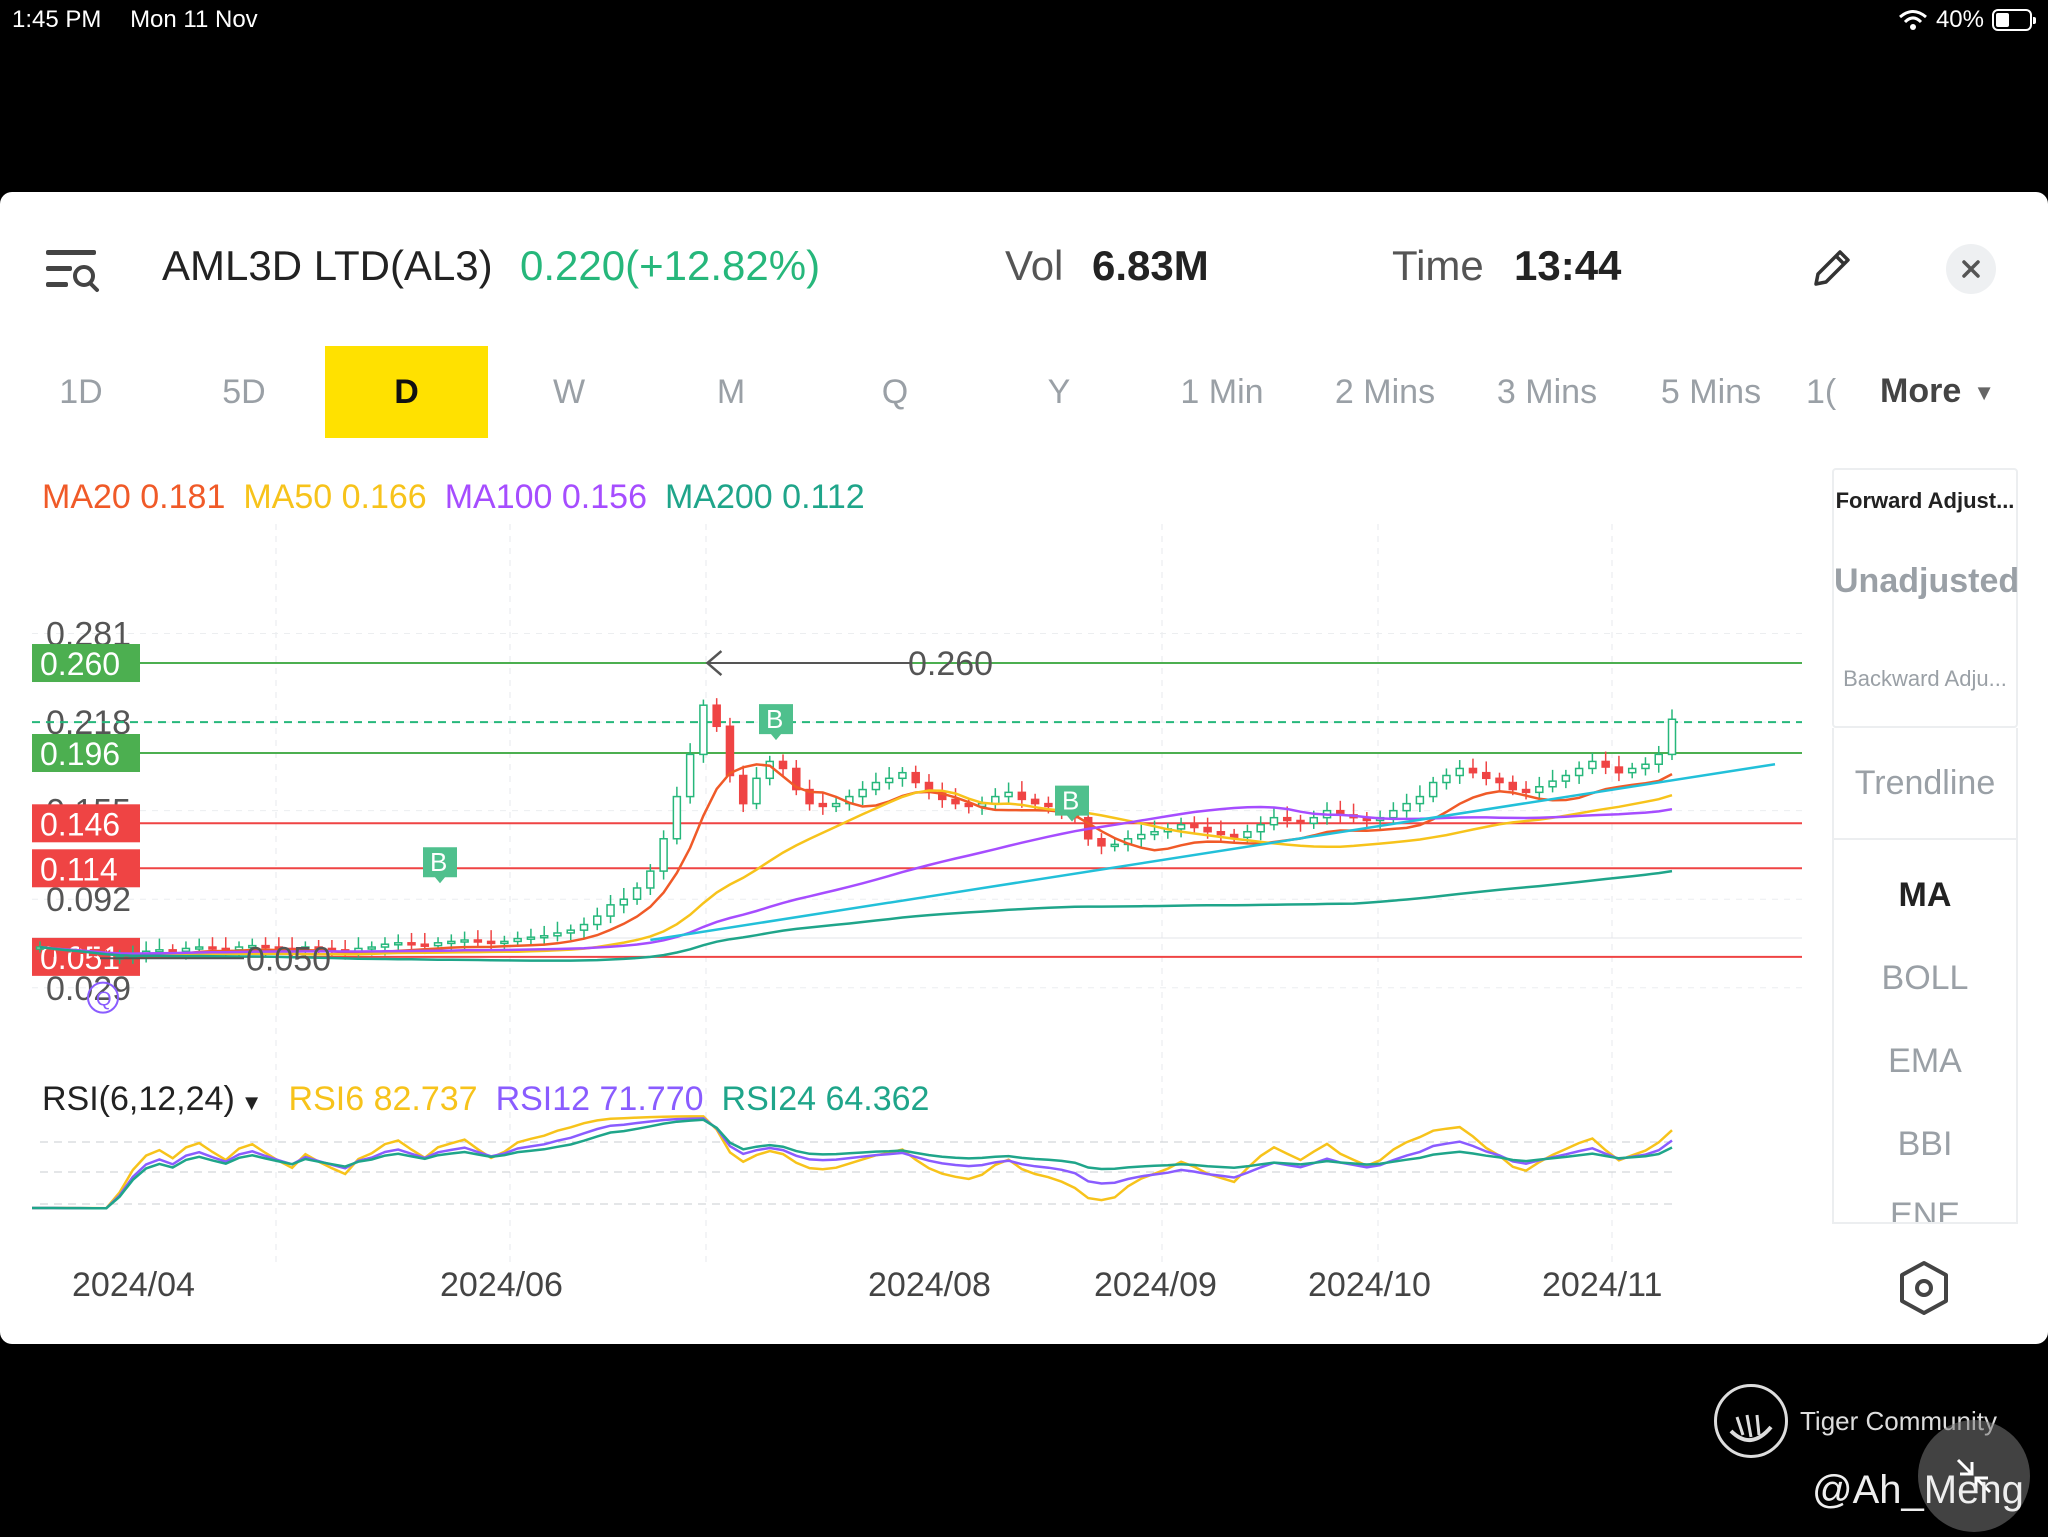 Image resolution: width=2048 pixels, height=1537 pixels. Describe the element at coordinates (288, 959) in the screenshot. I see `low-marker-label: 0.050` at that location.